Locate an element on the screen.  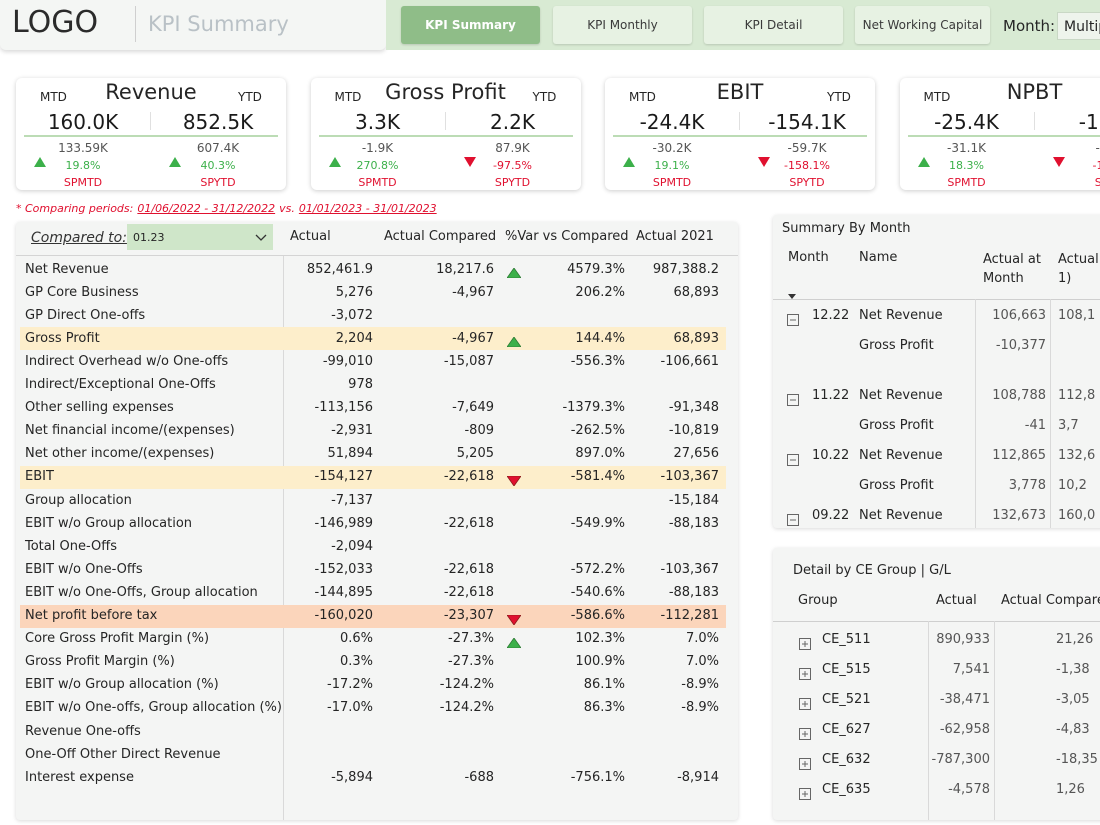
ytd-pct: -158.1% is located at coordinates (807, 165).